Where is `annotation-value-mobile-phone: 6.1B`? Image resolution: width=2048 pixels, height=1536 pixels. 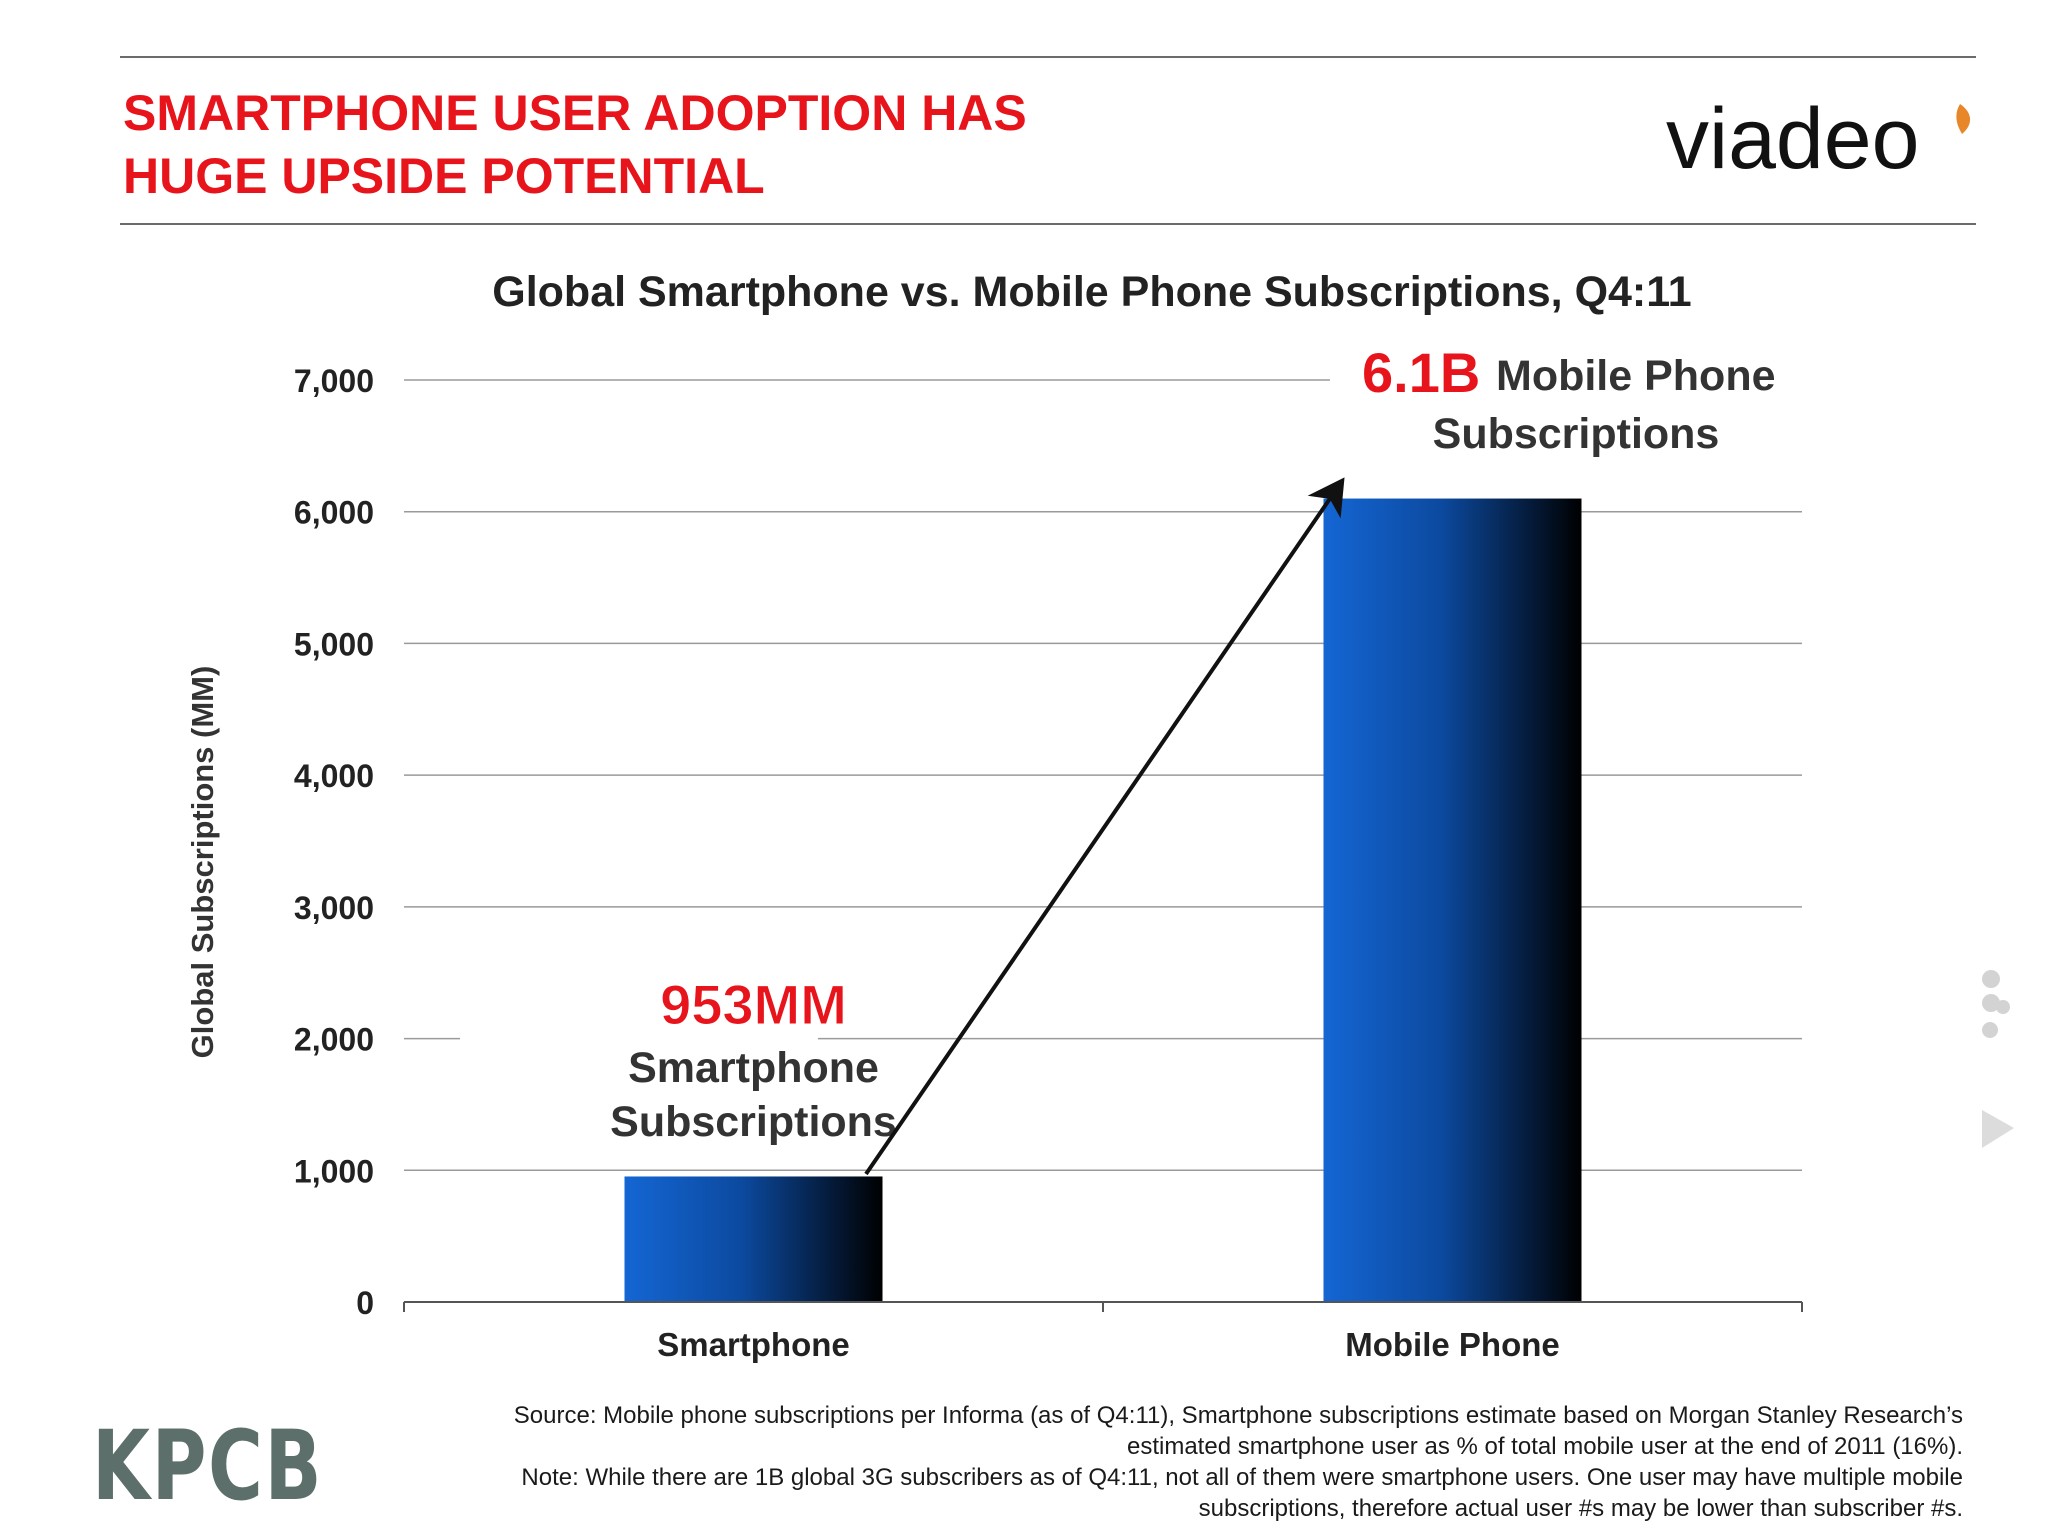
annotation-value-mobile-phone: 6.1B is located at coordinates (1421, 372).